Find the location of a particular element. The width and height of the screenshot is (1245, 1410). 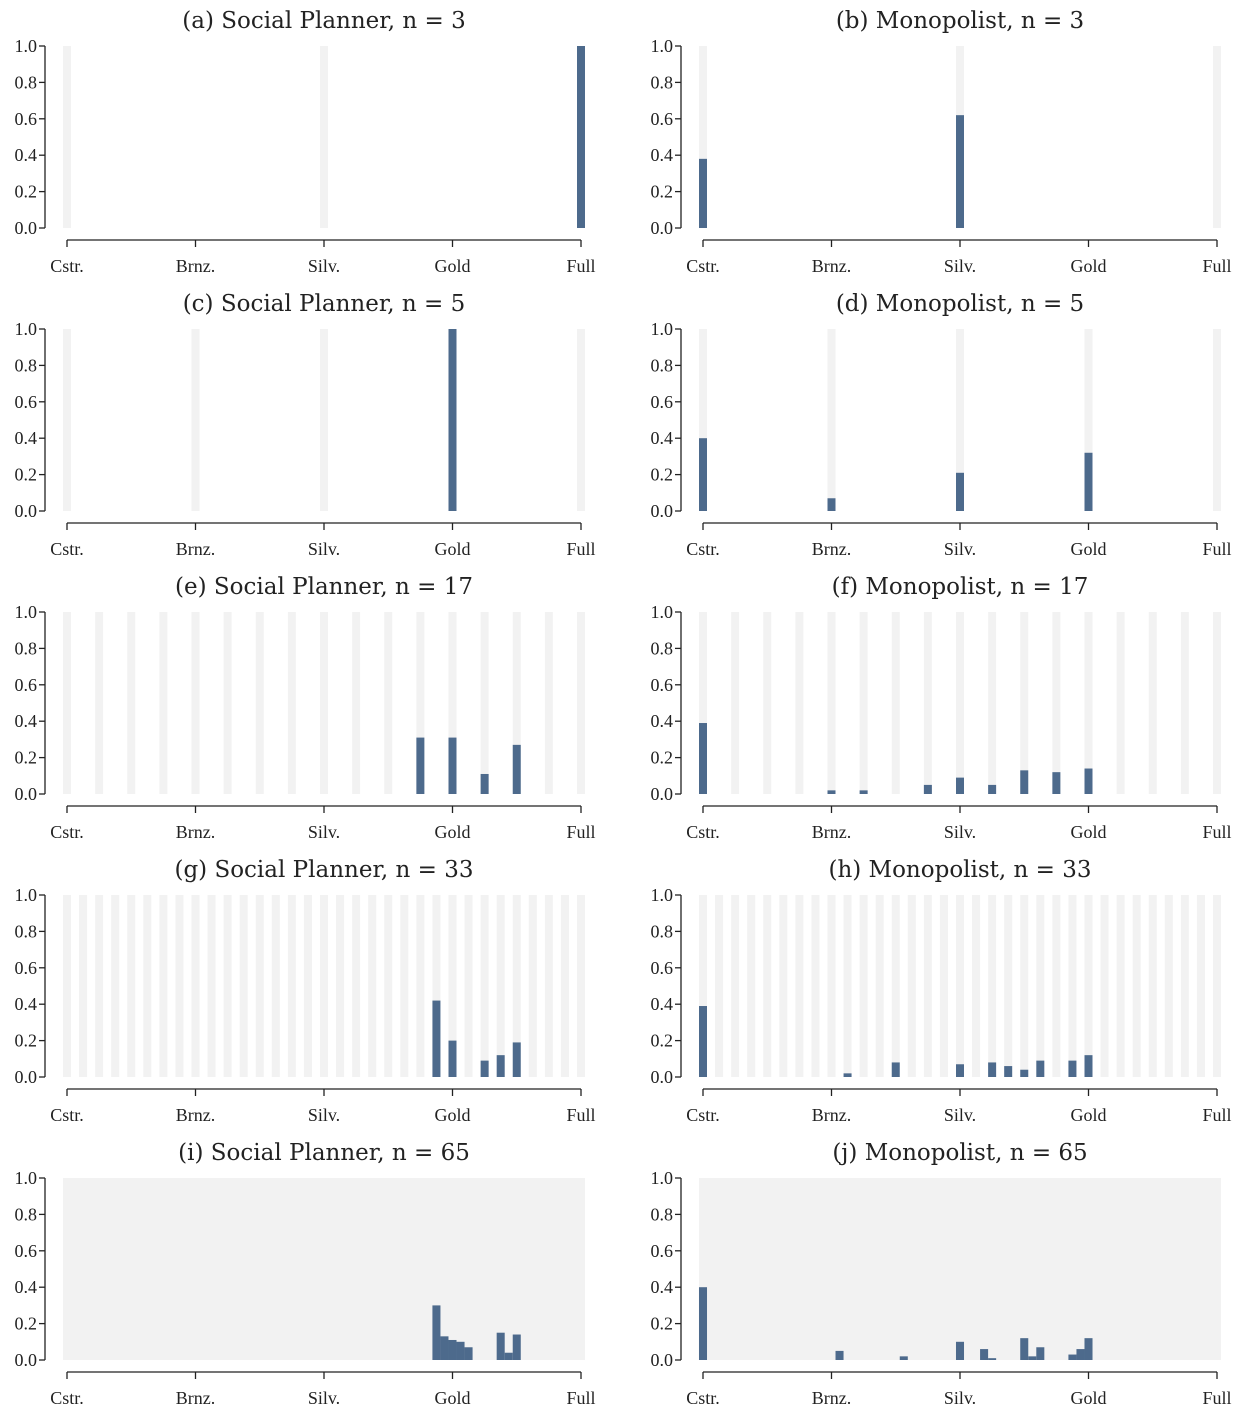

chart-title: (j) Monopolist, n = 65 is located at coordinates (959, 1153).